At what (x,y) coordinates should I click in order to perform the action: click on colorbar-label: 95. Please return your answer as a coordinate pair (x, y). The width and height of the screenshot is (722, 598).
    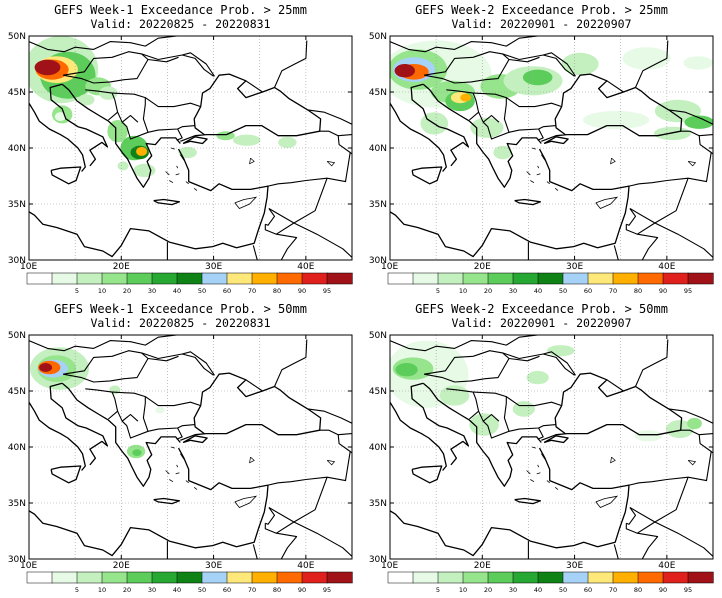
    Looking at the image, I should click on (688, 291).